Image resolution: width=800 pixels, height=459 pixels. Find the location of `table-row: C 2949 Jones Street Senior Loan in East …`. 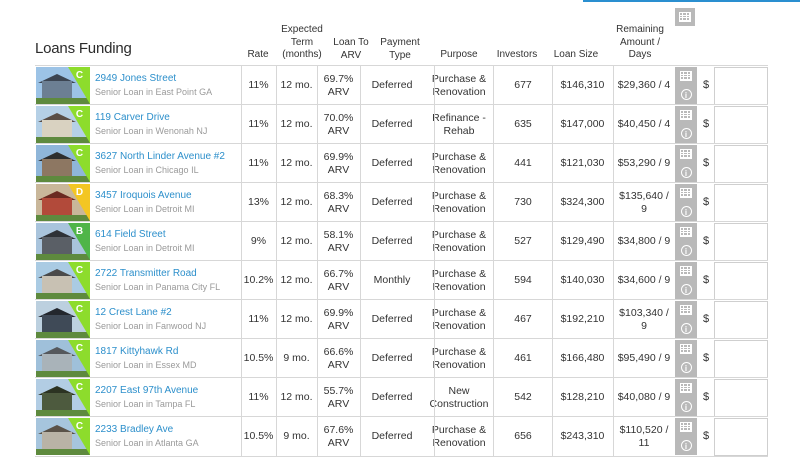

table-row: C 2949 Jones Street Senior Loan in East … is located at coordinates (401, 85).